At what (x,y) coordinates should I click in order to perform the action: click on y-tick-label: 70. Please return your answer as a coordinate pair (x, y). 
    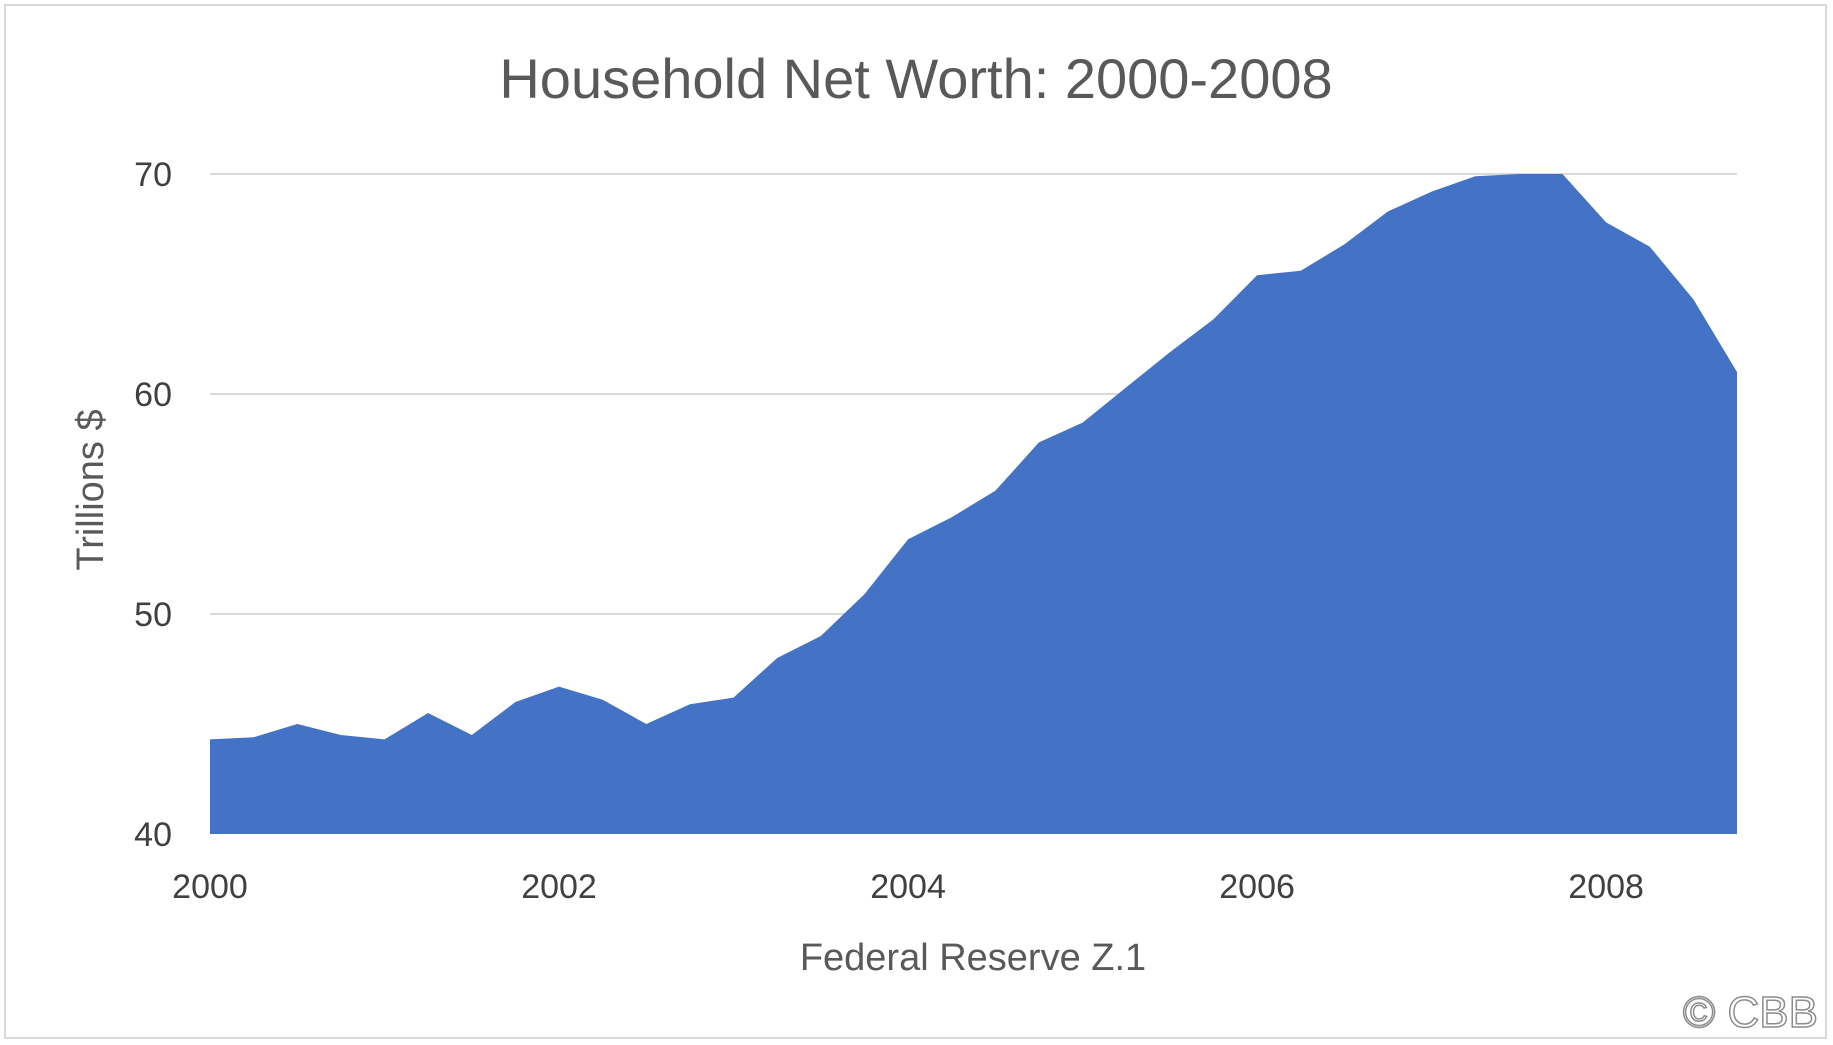
    Looking at the image, I should click on (153, 175).